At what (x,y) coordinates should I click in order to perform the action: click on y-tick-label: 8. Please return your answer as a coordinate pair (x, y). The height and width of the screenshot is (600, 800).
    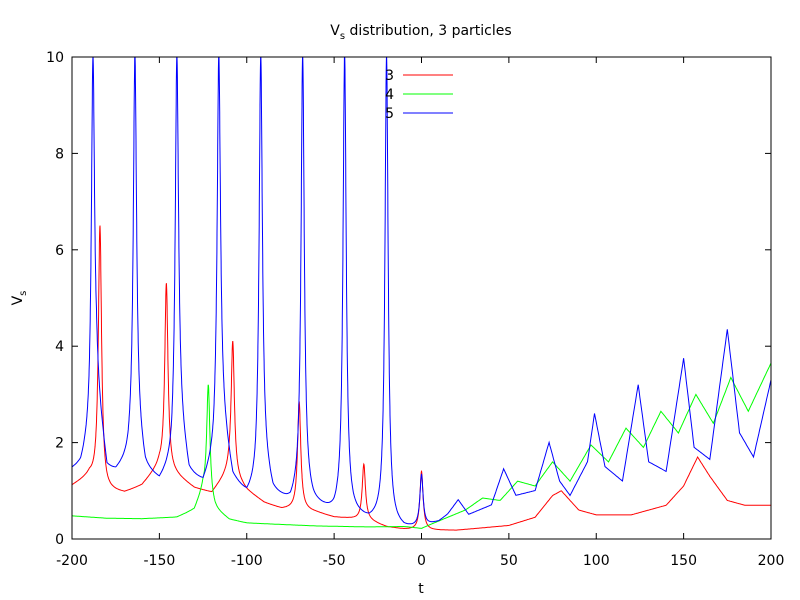
    Looking at the image, I should click on (59, 154).